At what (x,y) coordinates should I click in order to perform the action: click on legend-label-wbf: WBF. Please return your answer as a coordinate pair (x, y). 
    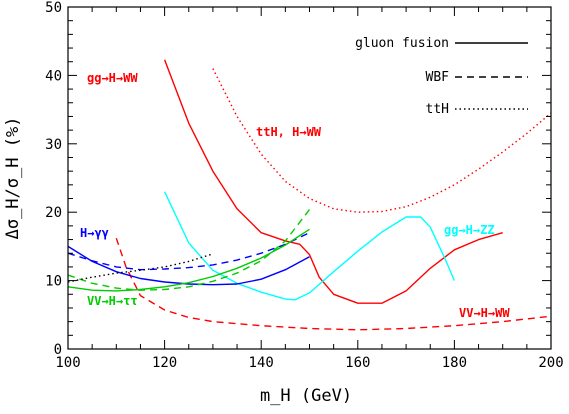
    Looking at the image, I should click on (438, 77).